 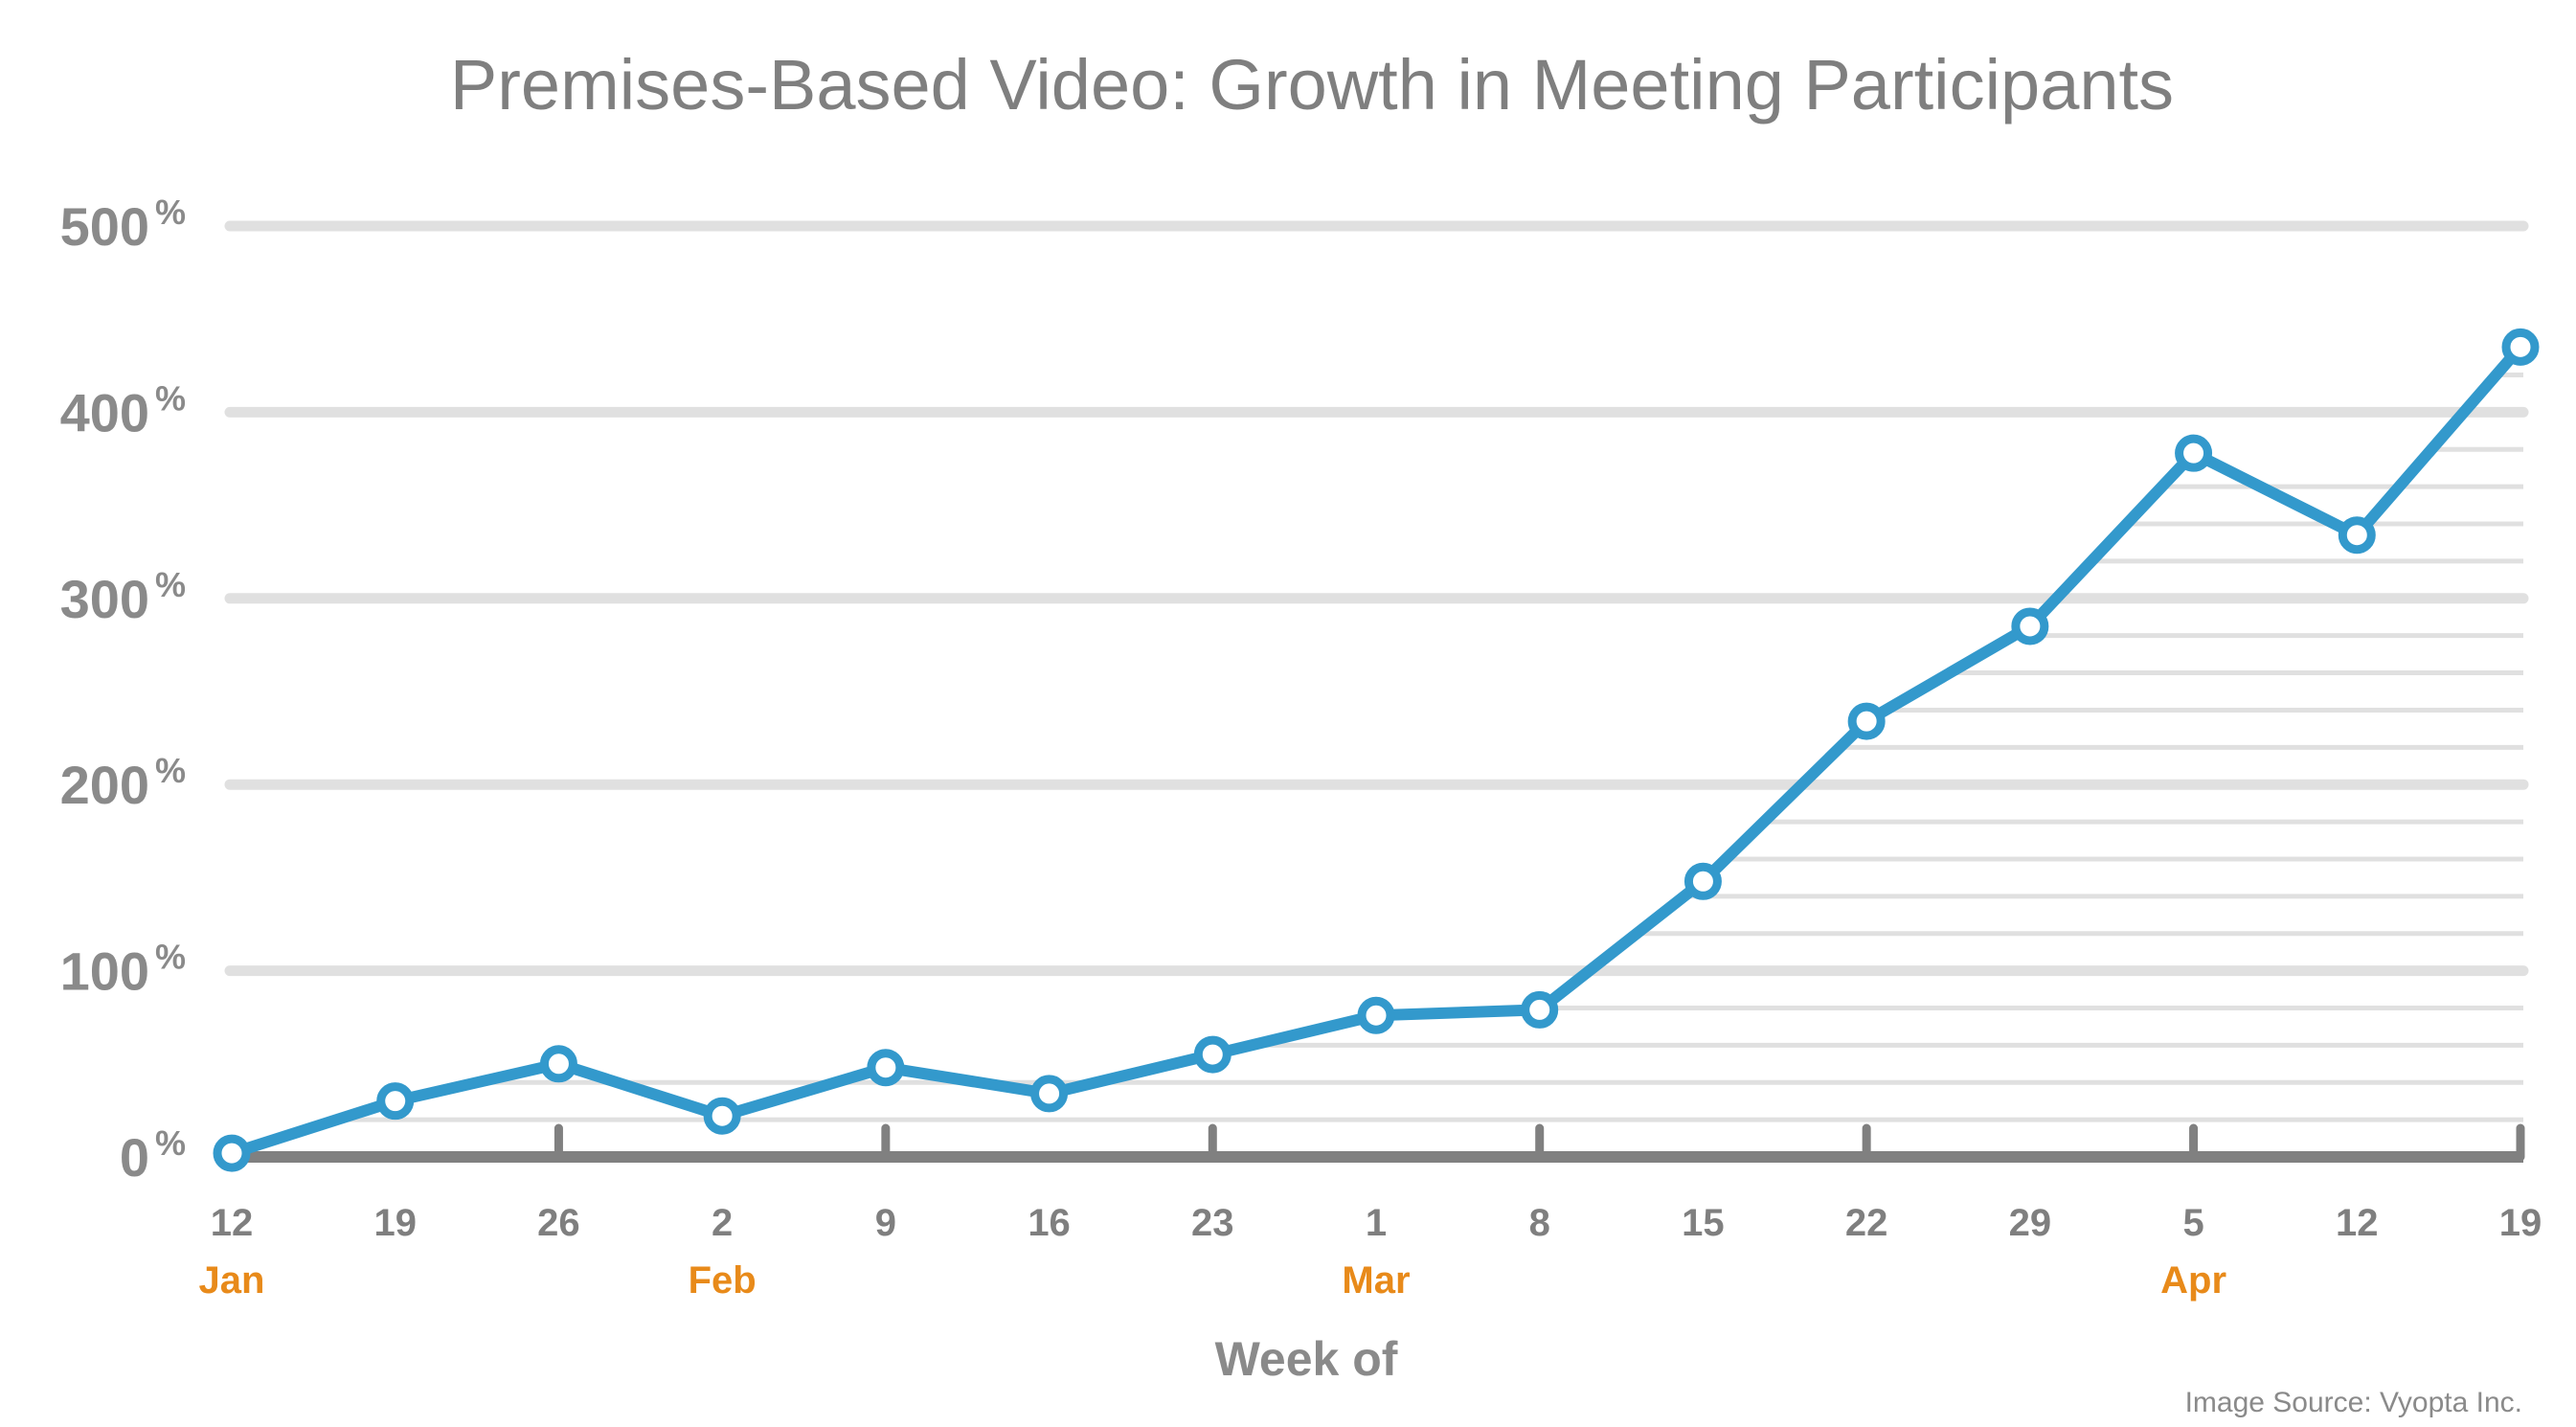 I want to click on image-source: Image Source: Vyopta Inc., so click(x=2353, y=1402).